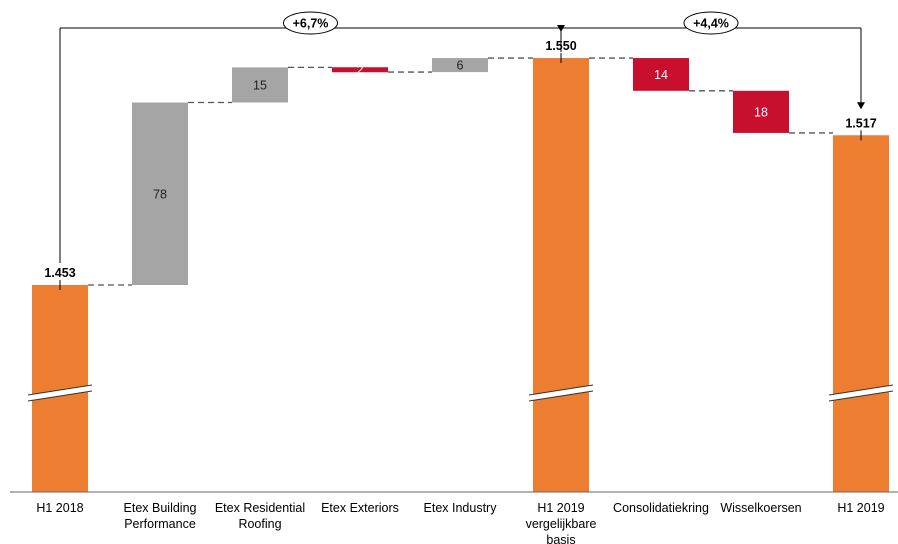 Image resolution: width=898 pixels, height=544 pixels. I want to click on delta-value-label: 78, so click(160, 194).